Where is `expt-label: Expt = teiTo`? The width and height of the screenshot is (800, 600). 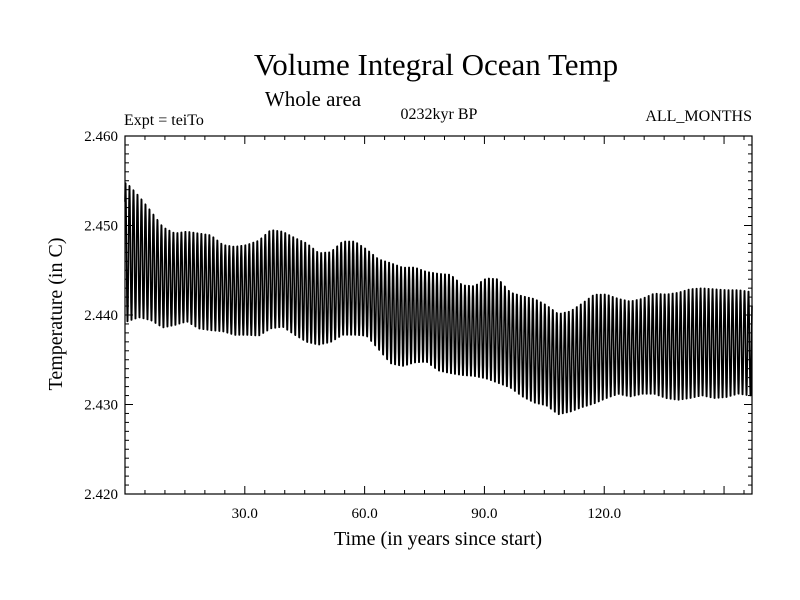
expt-label: Expt = teiTo is located at coordinates (164, 120).